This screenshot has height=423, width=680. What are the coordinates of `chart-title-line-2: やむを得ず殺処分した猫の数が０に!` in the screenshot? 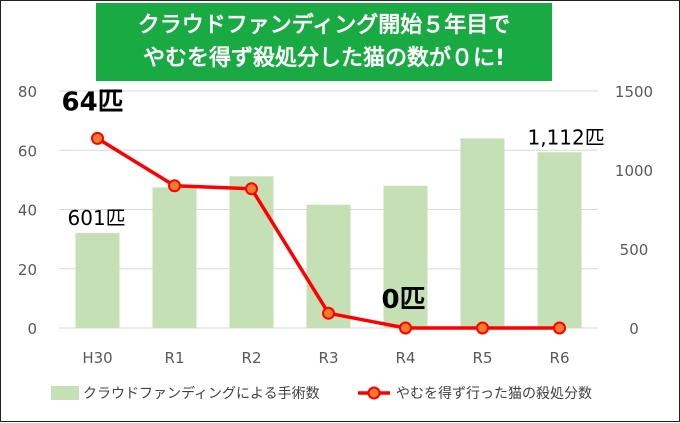 It's located at (324, 58).